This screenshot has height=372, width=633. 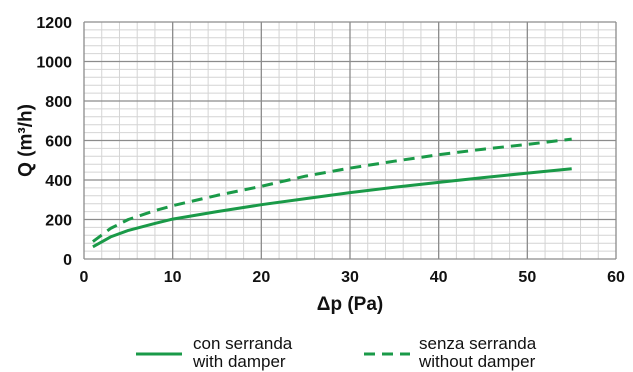 I want to click on legend-label-senza-serranda: senza serranda, so click(x=478, y=343).